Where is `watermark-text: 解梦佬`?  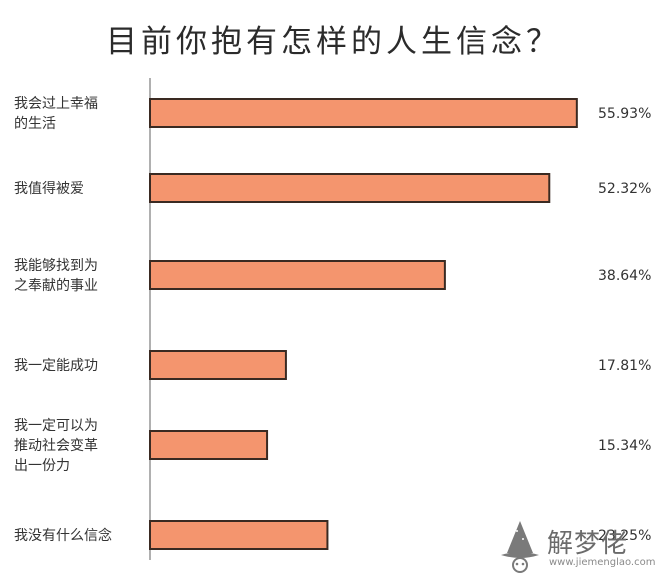 watermark-text: 解梦佬 is located at coordinates (588, 544).